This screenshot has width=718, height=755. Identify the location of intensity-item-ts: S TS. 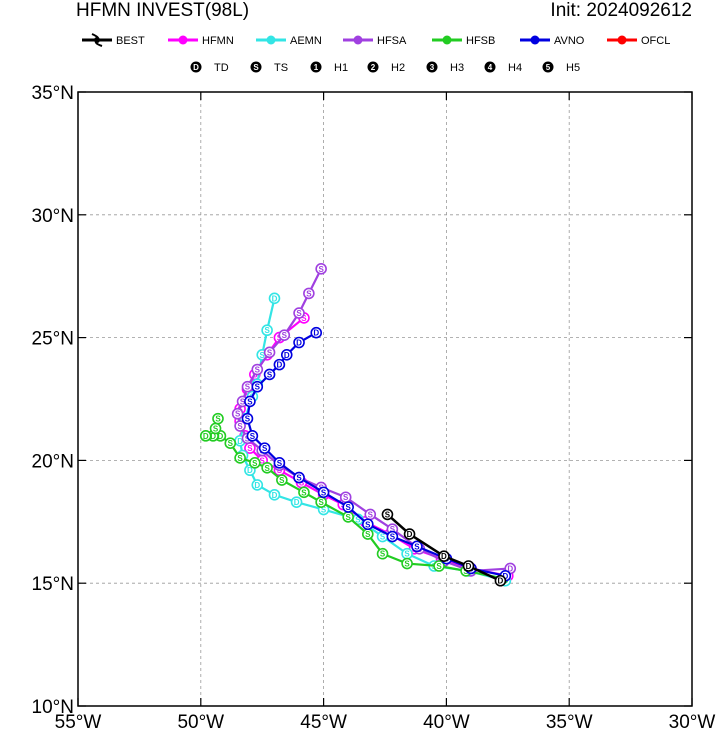
(269, 67).